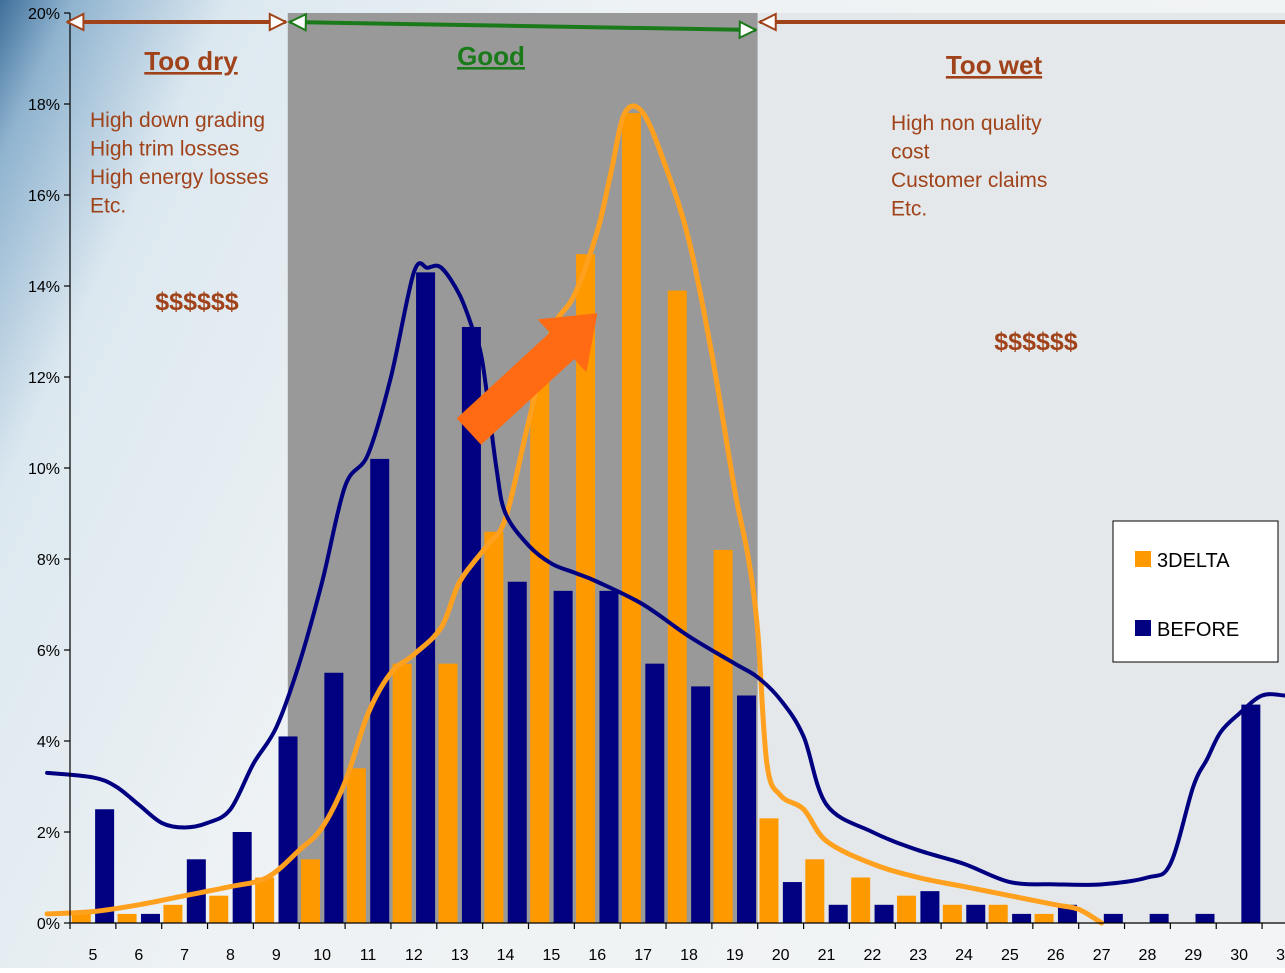  What do you see at coordinates (966, 123) in the screenshot?
I see `zone-note: High non quality` at bounding box center [966, 123].